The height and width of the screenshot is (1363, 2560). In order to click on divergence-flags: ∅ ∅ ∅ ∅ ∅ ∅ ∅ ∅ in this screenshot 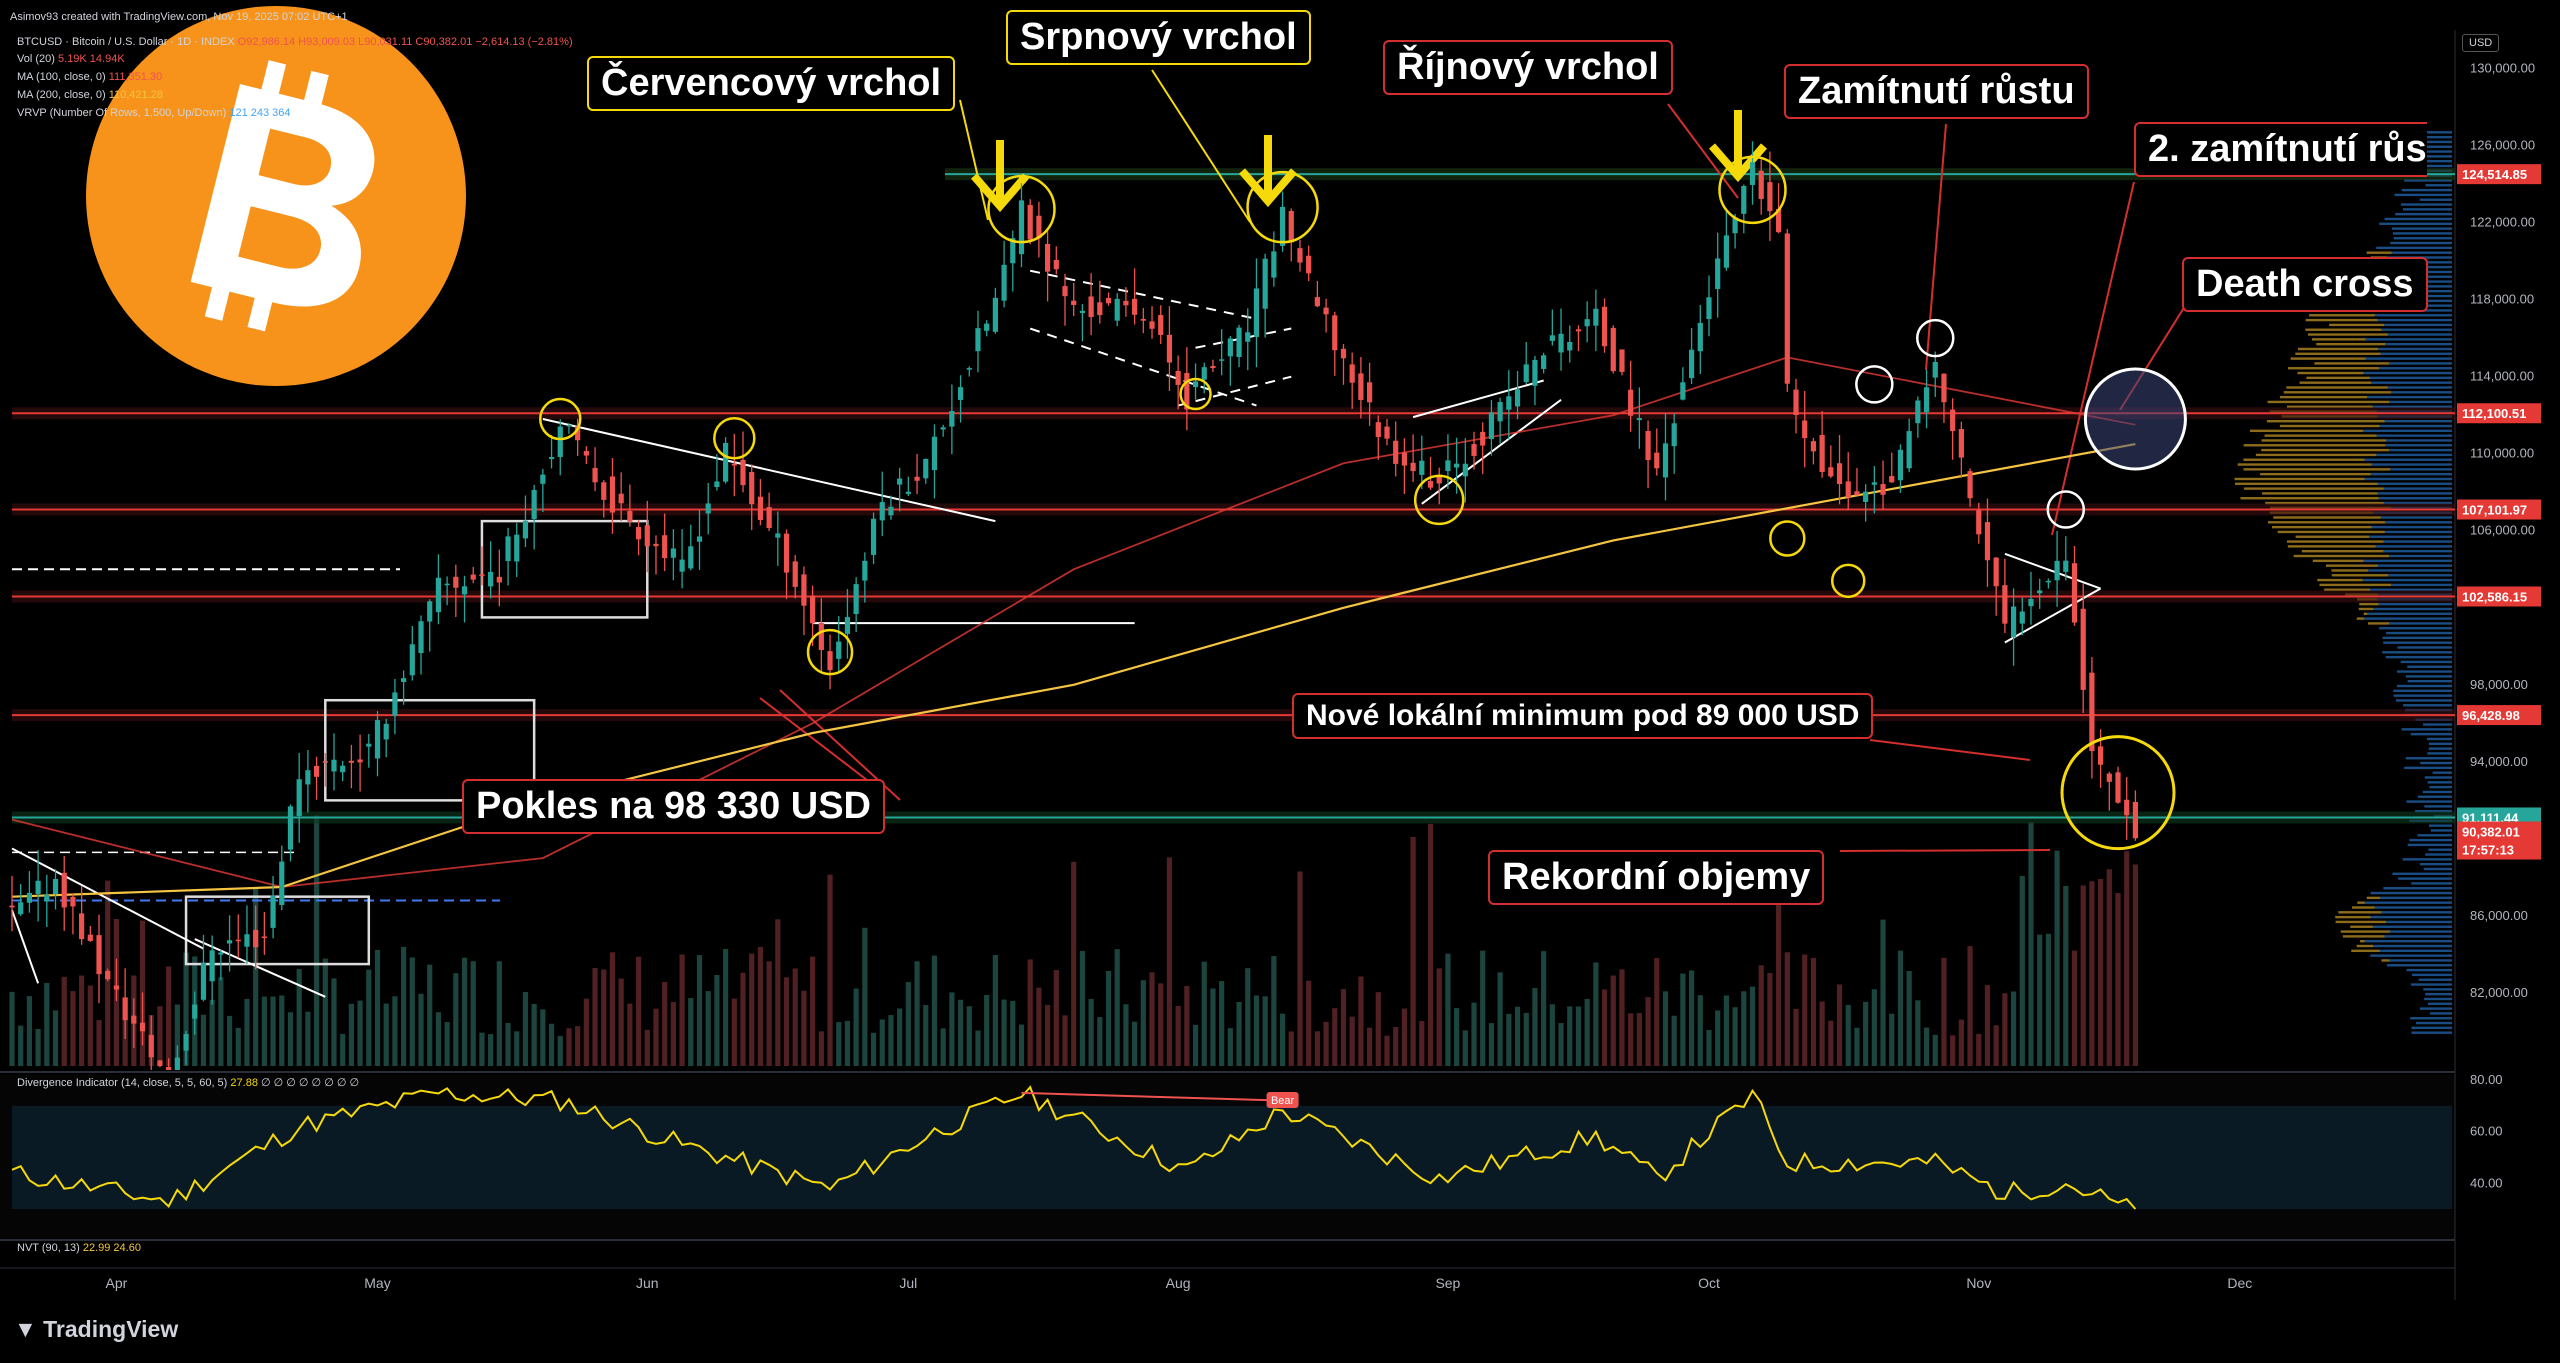, I will do `click(310, 1083)`.